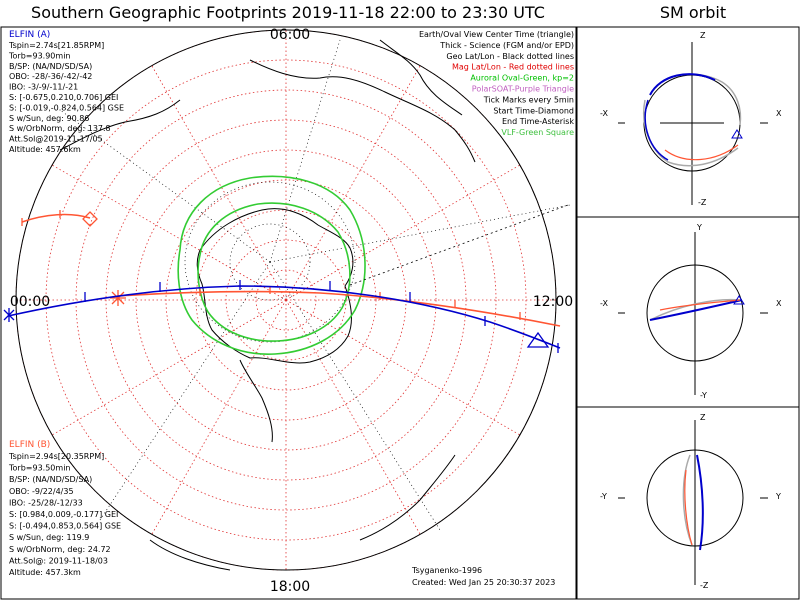 The image size is (800, 600). What do you see at coordinates (553, 302) in the screenshot?
I see `clock-label-right: 12:00` at bounding box center [553, 302].